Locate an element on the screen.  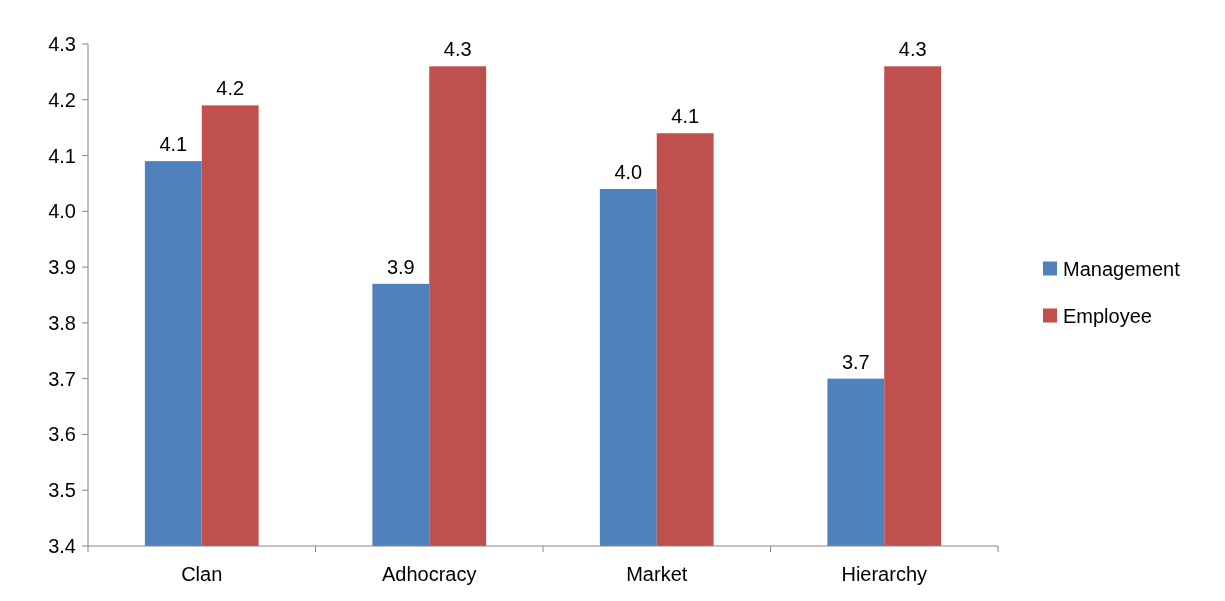
y-tick-label: 4.2 is located at coordinates (62, 99).